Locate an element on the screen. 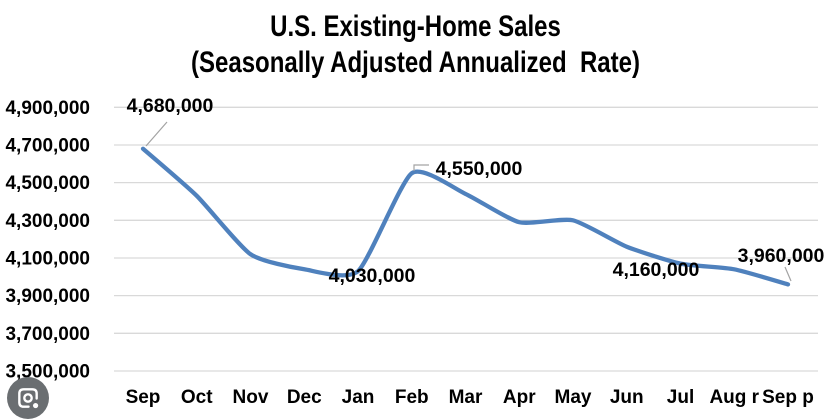  data-point-label: 4,160,000 is located at coordinates (656, 270).